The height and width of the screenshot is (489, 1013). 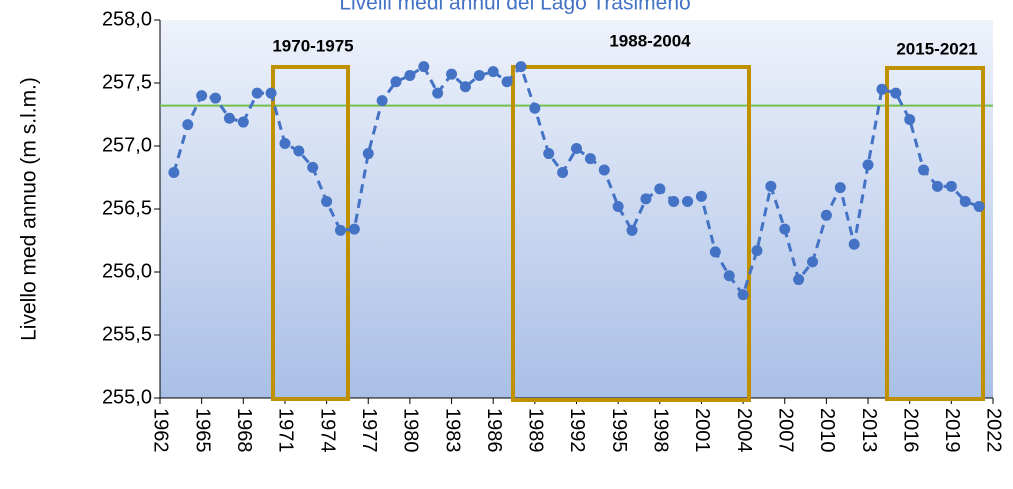 What do you see at coordinates (994, 430) in the screenshot?
I see `x-tick-label: 2022` at bounding box center [994, 430].